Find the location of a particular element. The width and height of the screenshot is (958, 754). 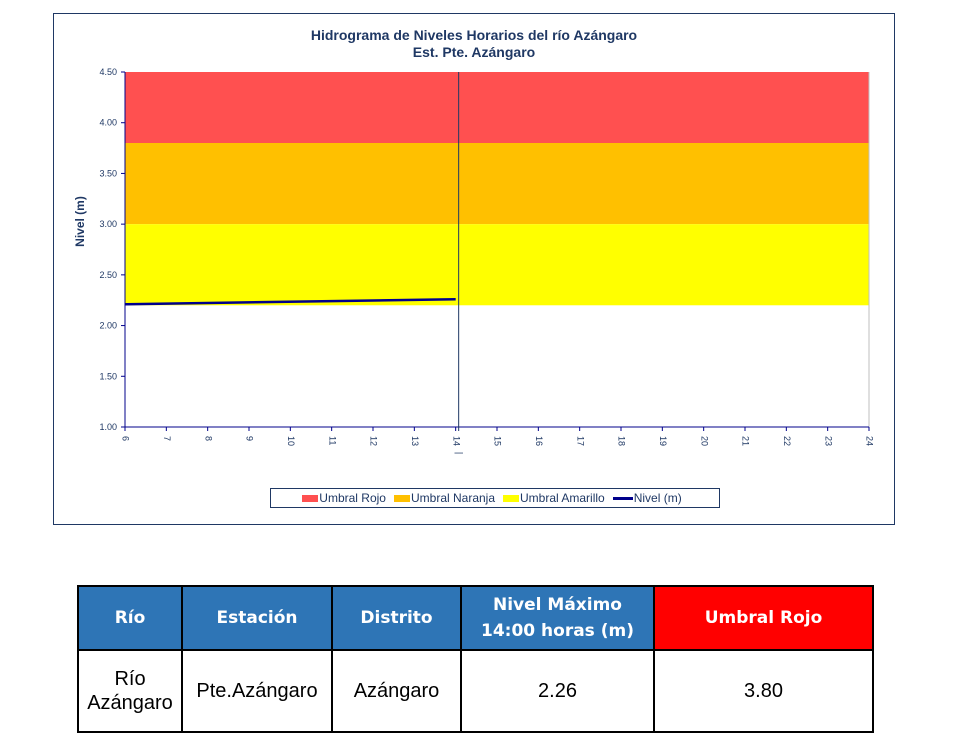

legend-label: Nivel (m) is located at coordinates (657, 498).